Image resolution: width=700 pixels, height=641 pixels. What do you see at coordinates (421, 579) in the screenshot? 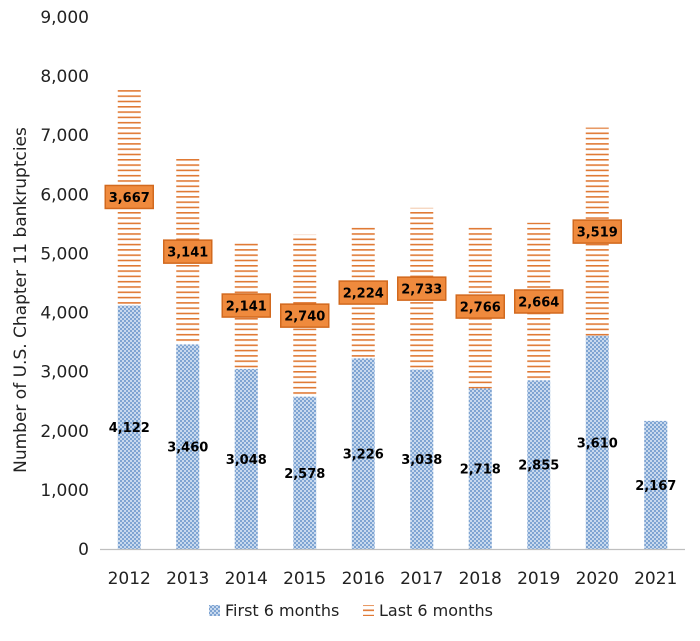
I see `x-tick-label: 2017` at bounding box center [421, 579].